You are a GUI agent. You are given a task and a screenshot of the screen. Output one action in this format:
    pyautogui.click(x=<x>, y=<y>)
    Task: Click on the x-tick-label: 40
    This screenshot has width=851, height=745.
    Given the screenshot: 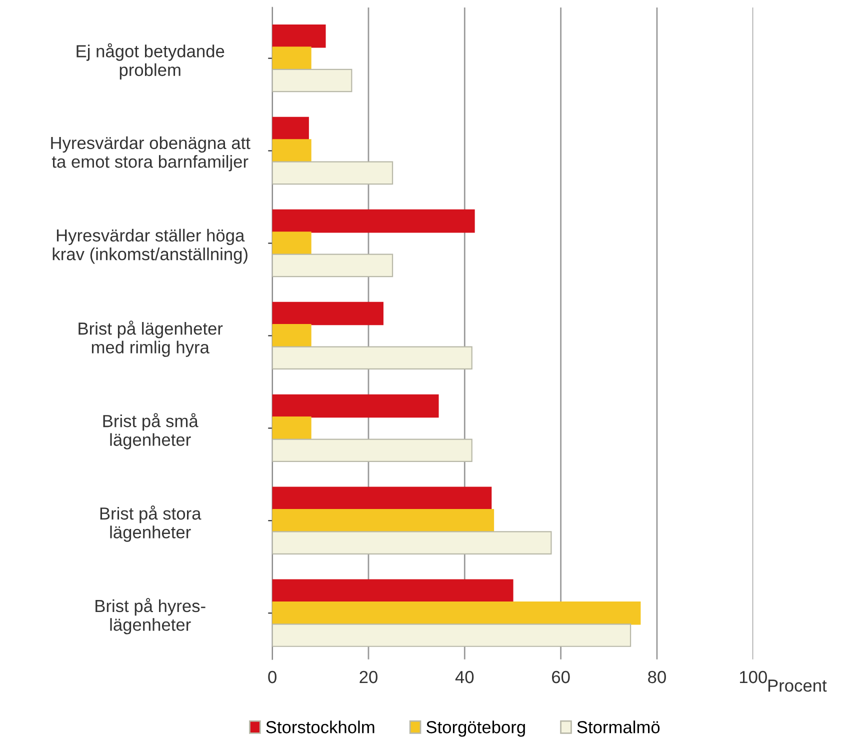 What is the action you would take?
    pyautogui.click(x=464, y=677)
    